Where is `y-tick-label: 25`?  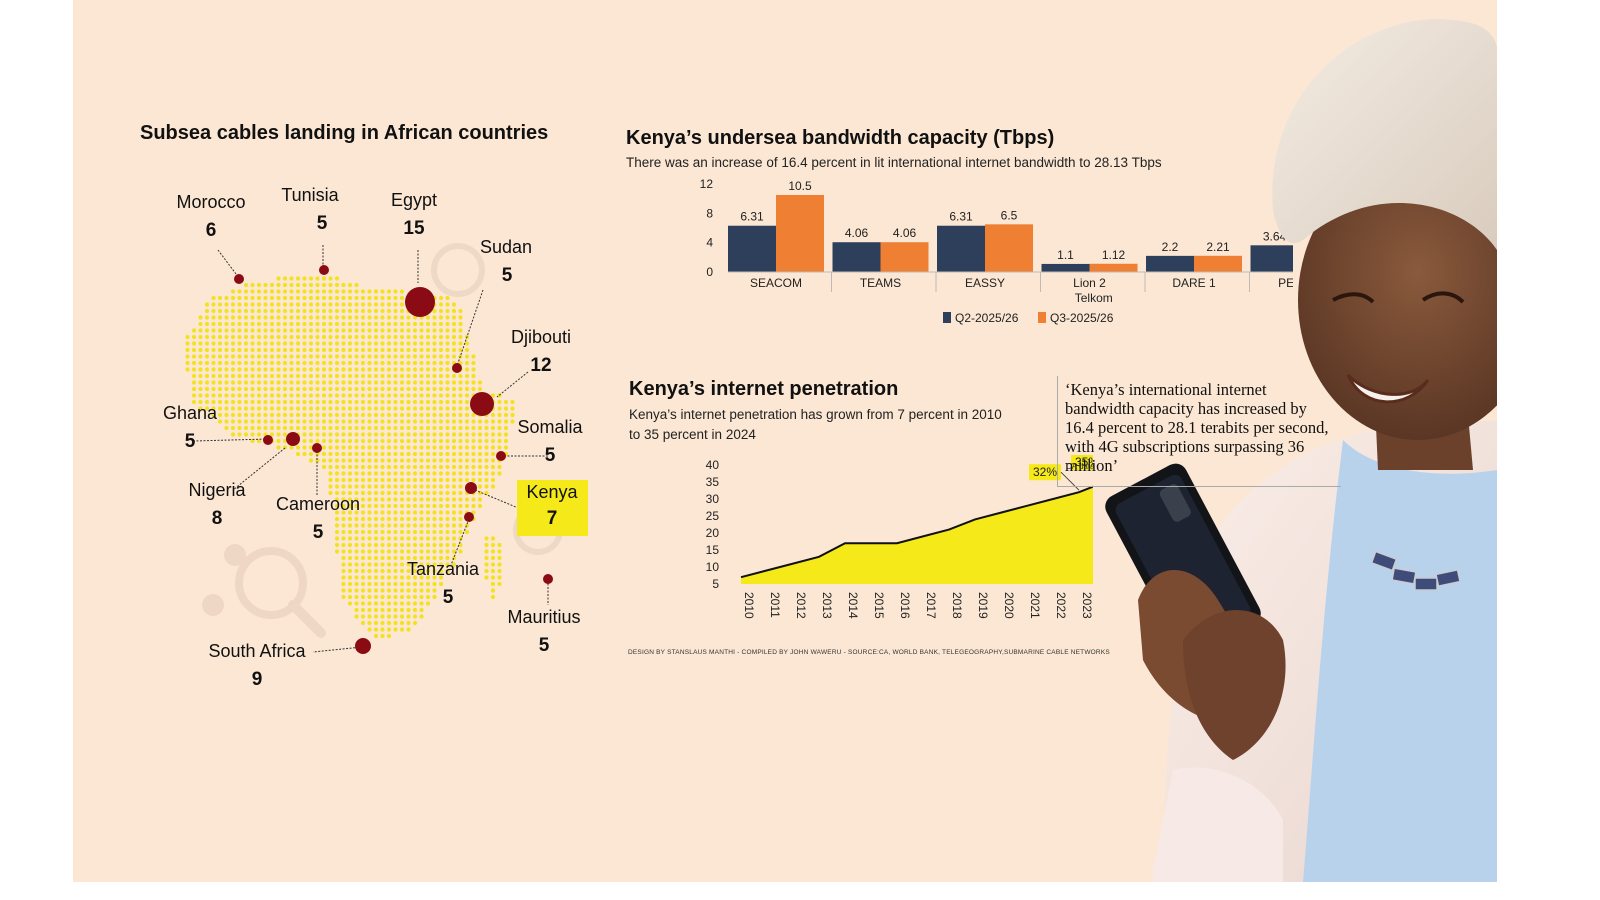 y-tick-label: 25 is located at coordinates (713, 516).